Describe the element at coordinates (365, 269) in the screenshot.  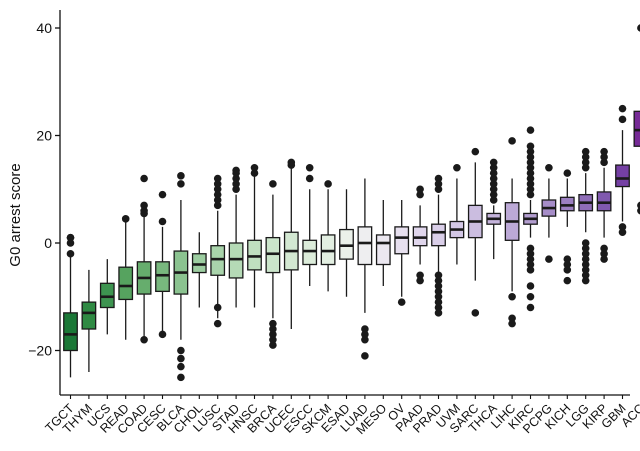
I see `box-luad` at that location.